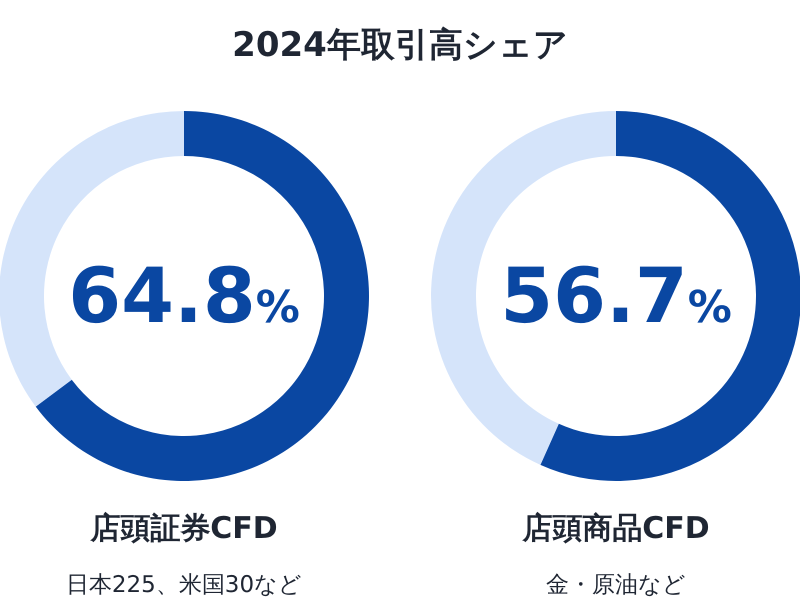 Image resolution: width=800 pixels, height=612 pixels. Describe the element at coordinates (616, 295) in the screenshot. I see `data-label: 56.7%` at that location.